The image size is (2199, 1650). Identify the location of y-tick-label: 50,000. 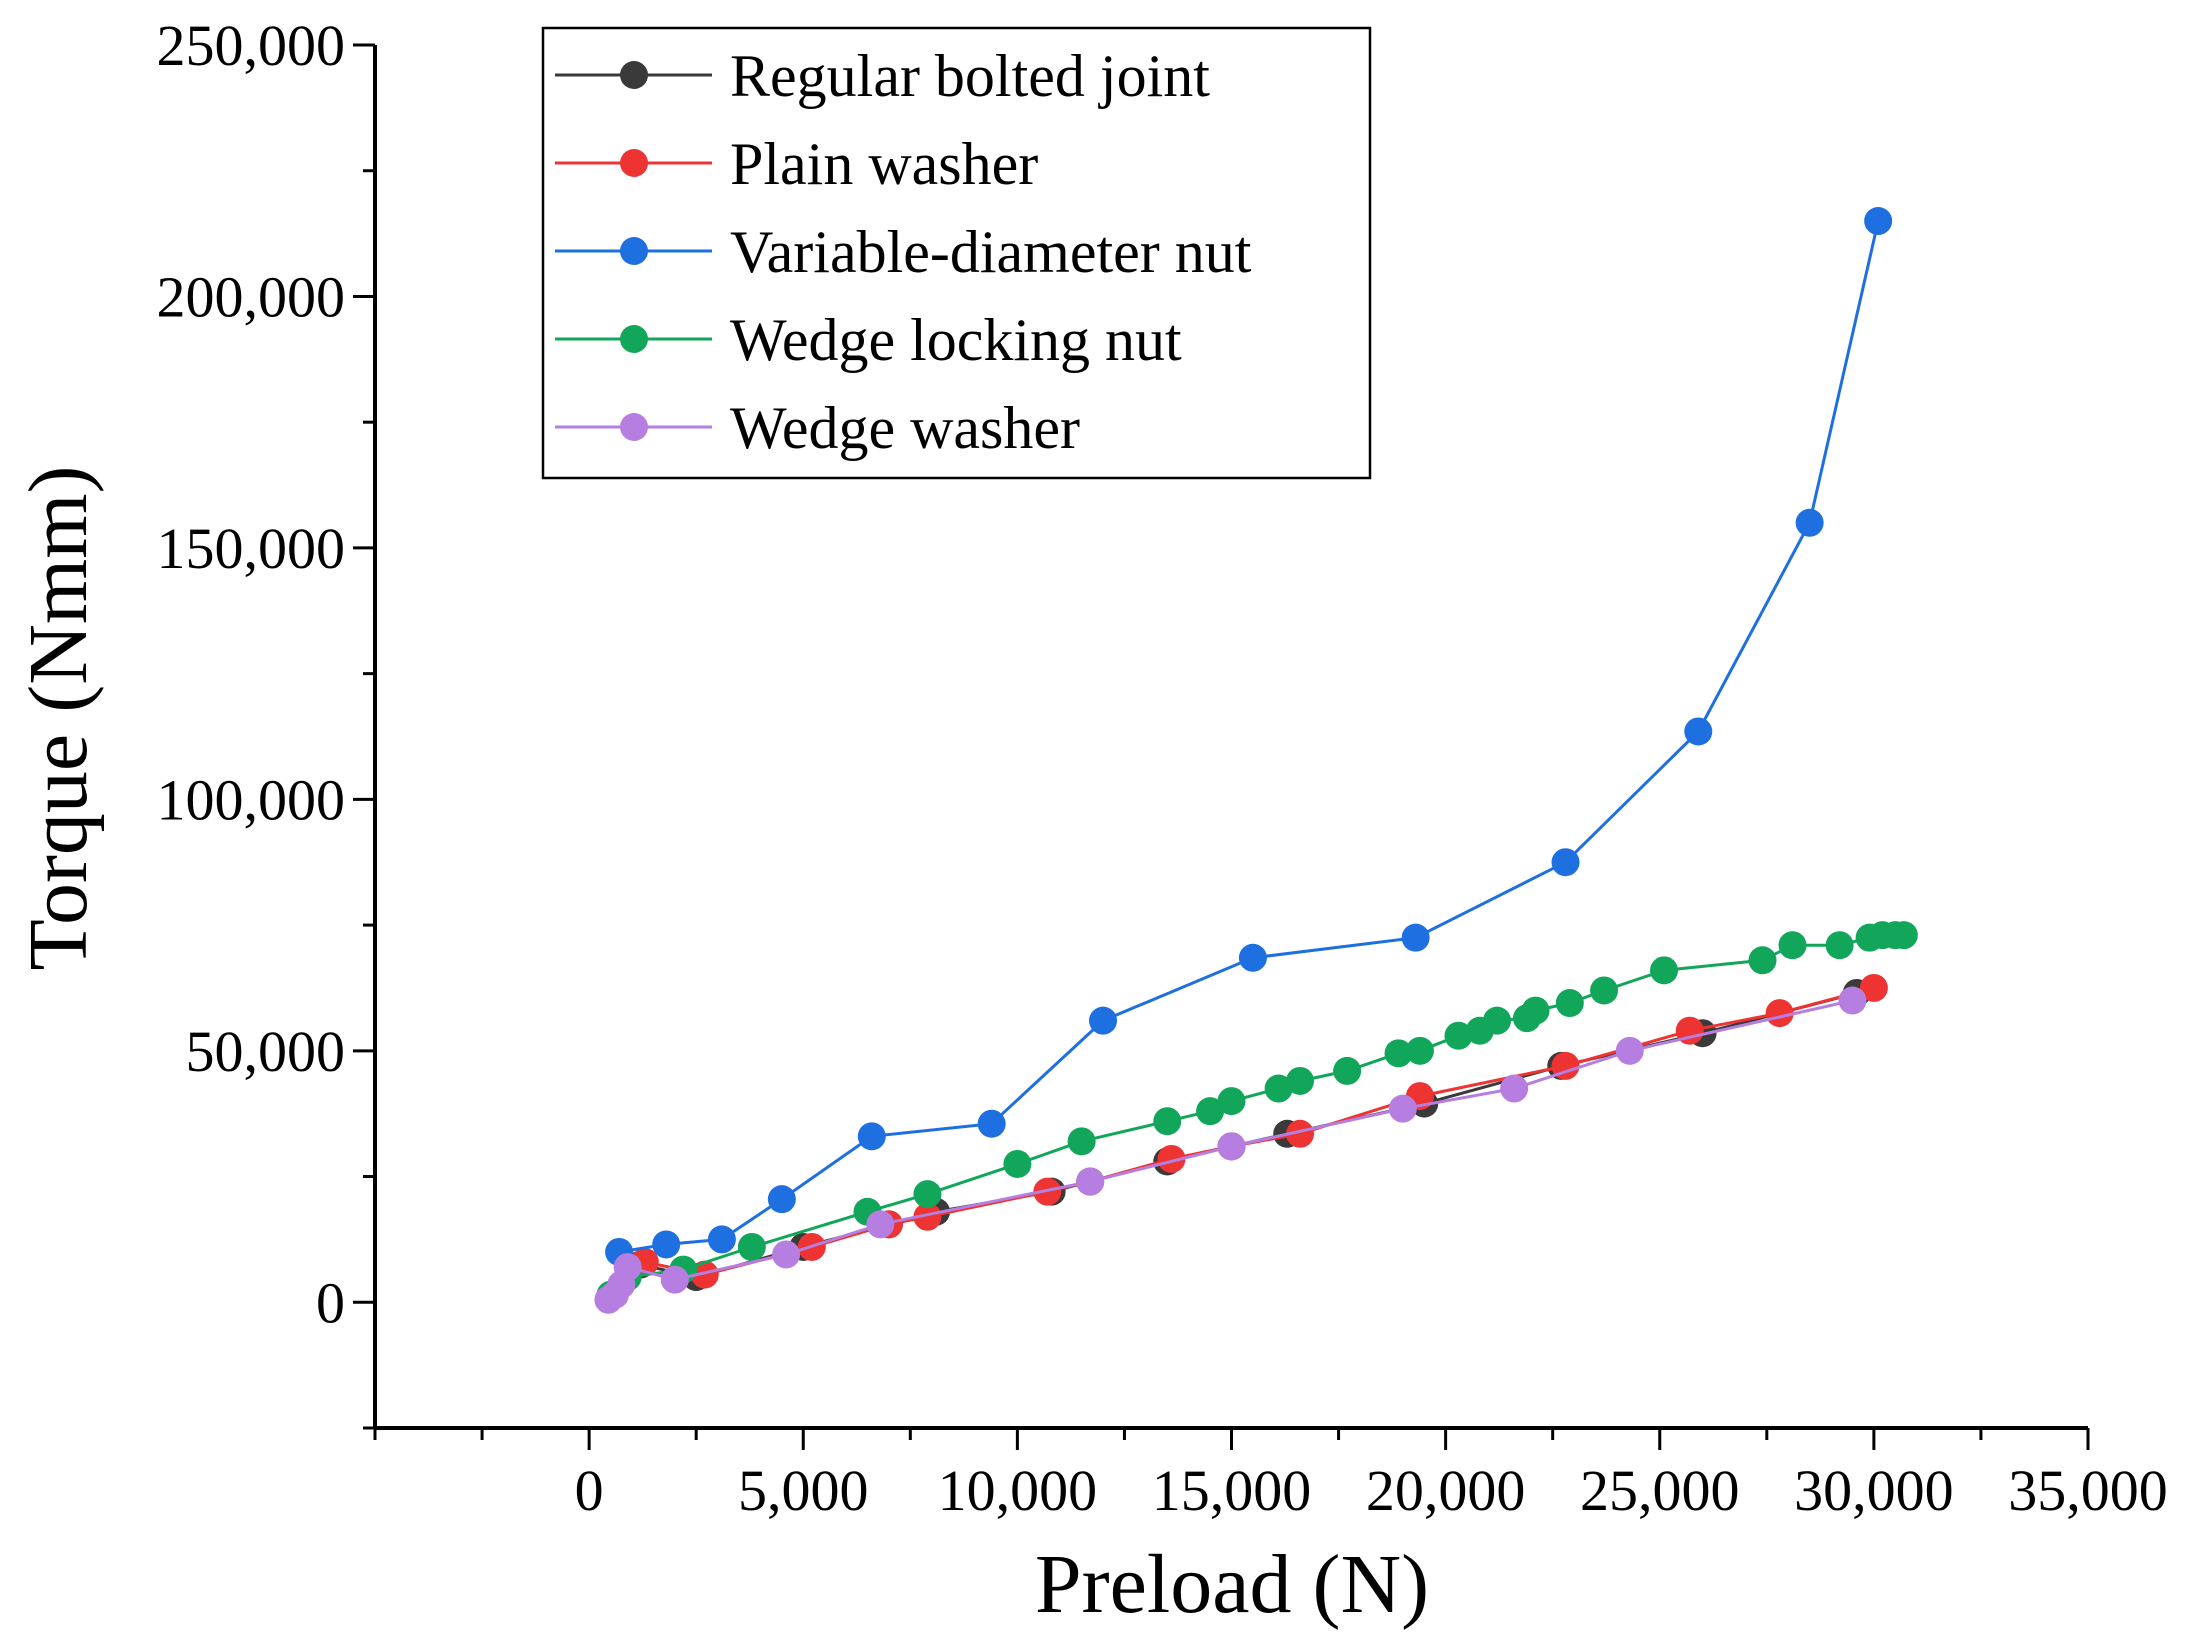
(266, 1051).